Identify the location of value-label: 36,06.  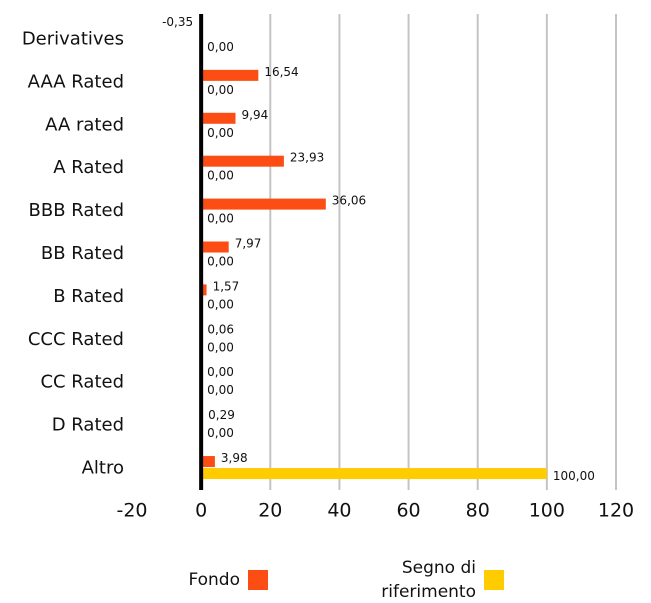
(349, 201).